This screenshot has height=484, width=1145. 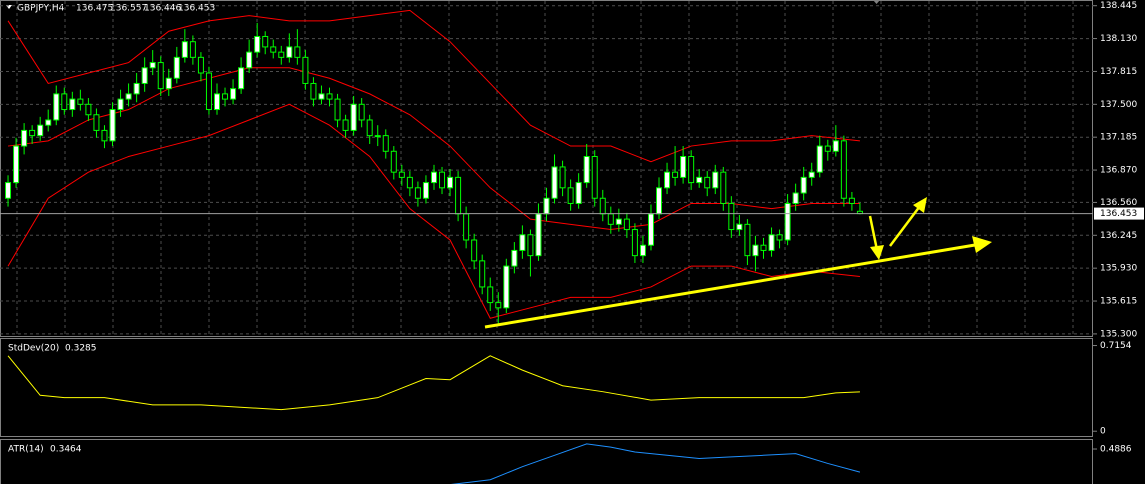 What do you see at coordinates (730, 286) in the screenshot?
I see `trend-arrow` at bounding box center [730, 286].